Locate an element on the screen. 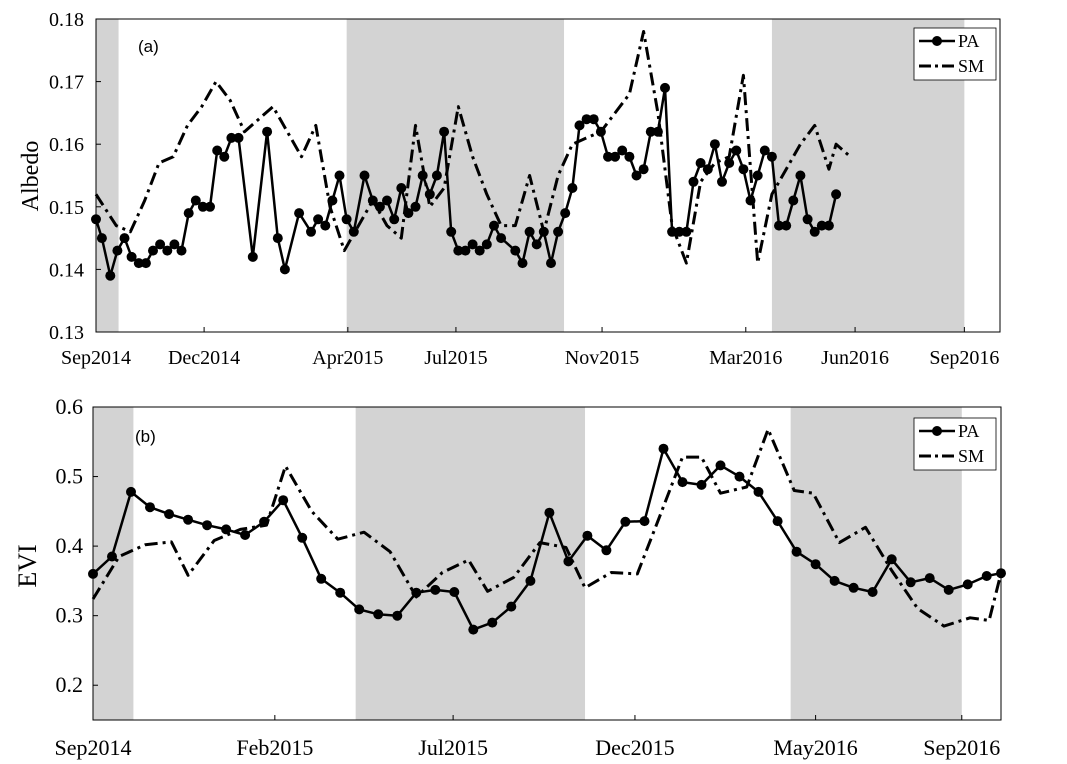 This screenshot has width=1067, height=764. evi-x-tick-label: Dec2015 is located at coordinates (634, 747).